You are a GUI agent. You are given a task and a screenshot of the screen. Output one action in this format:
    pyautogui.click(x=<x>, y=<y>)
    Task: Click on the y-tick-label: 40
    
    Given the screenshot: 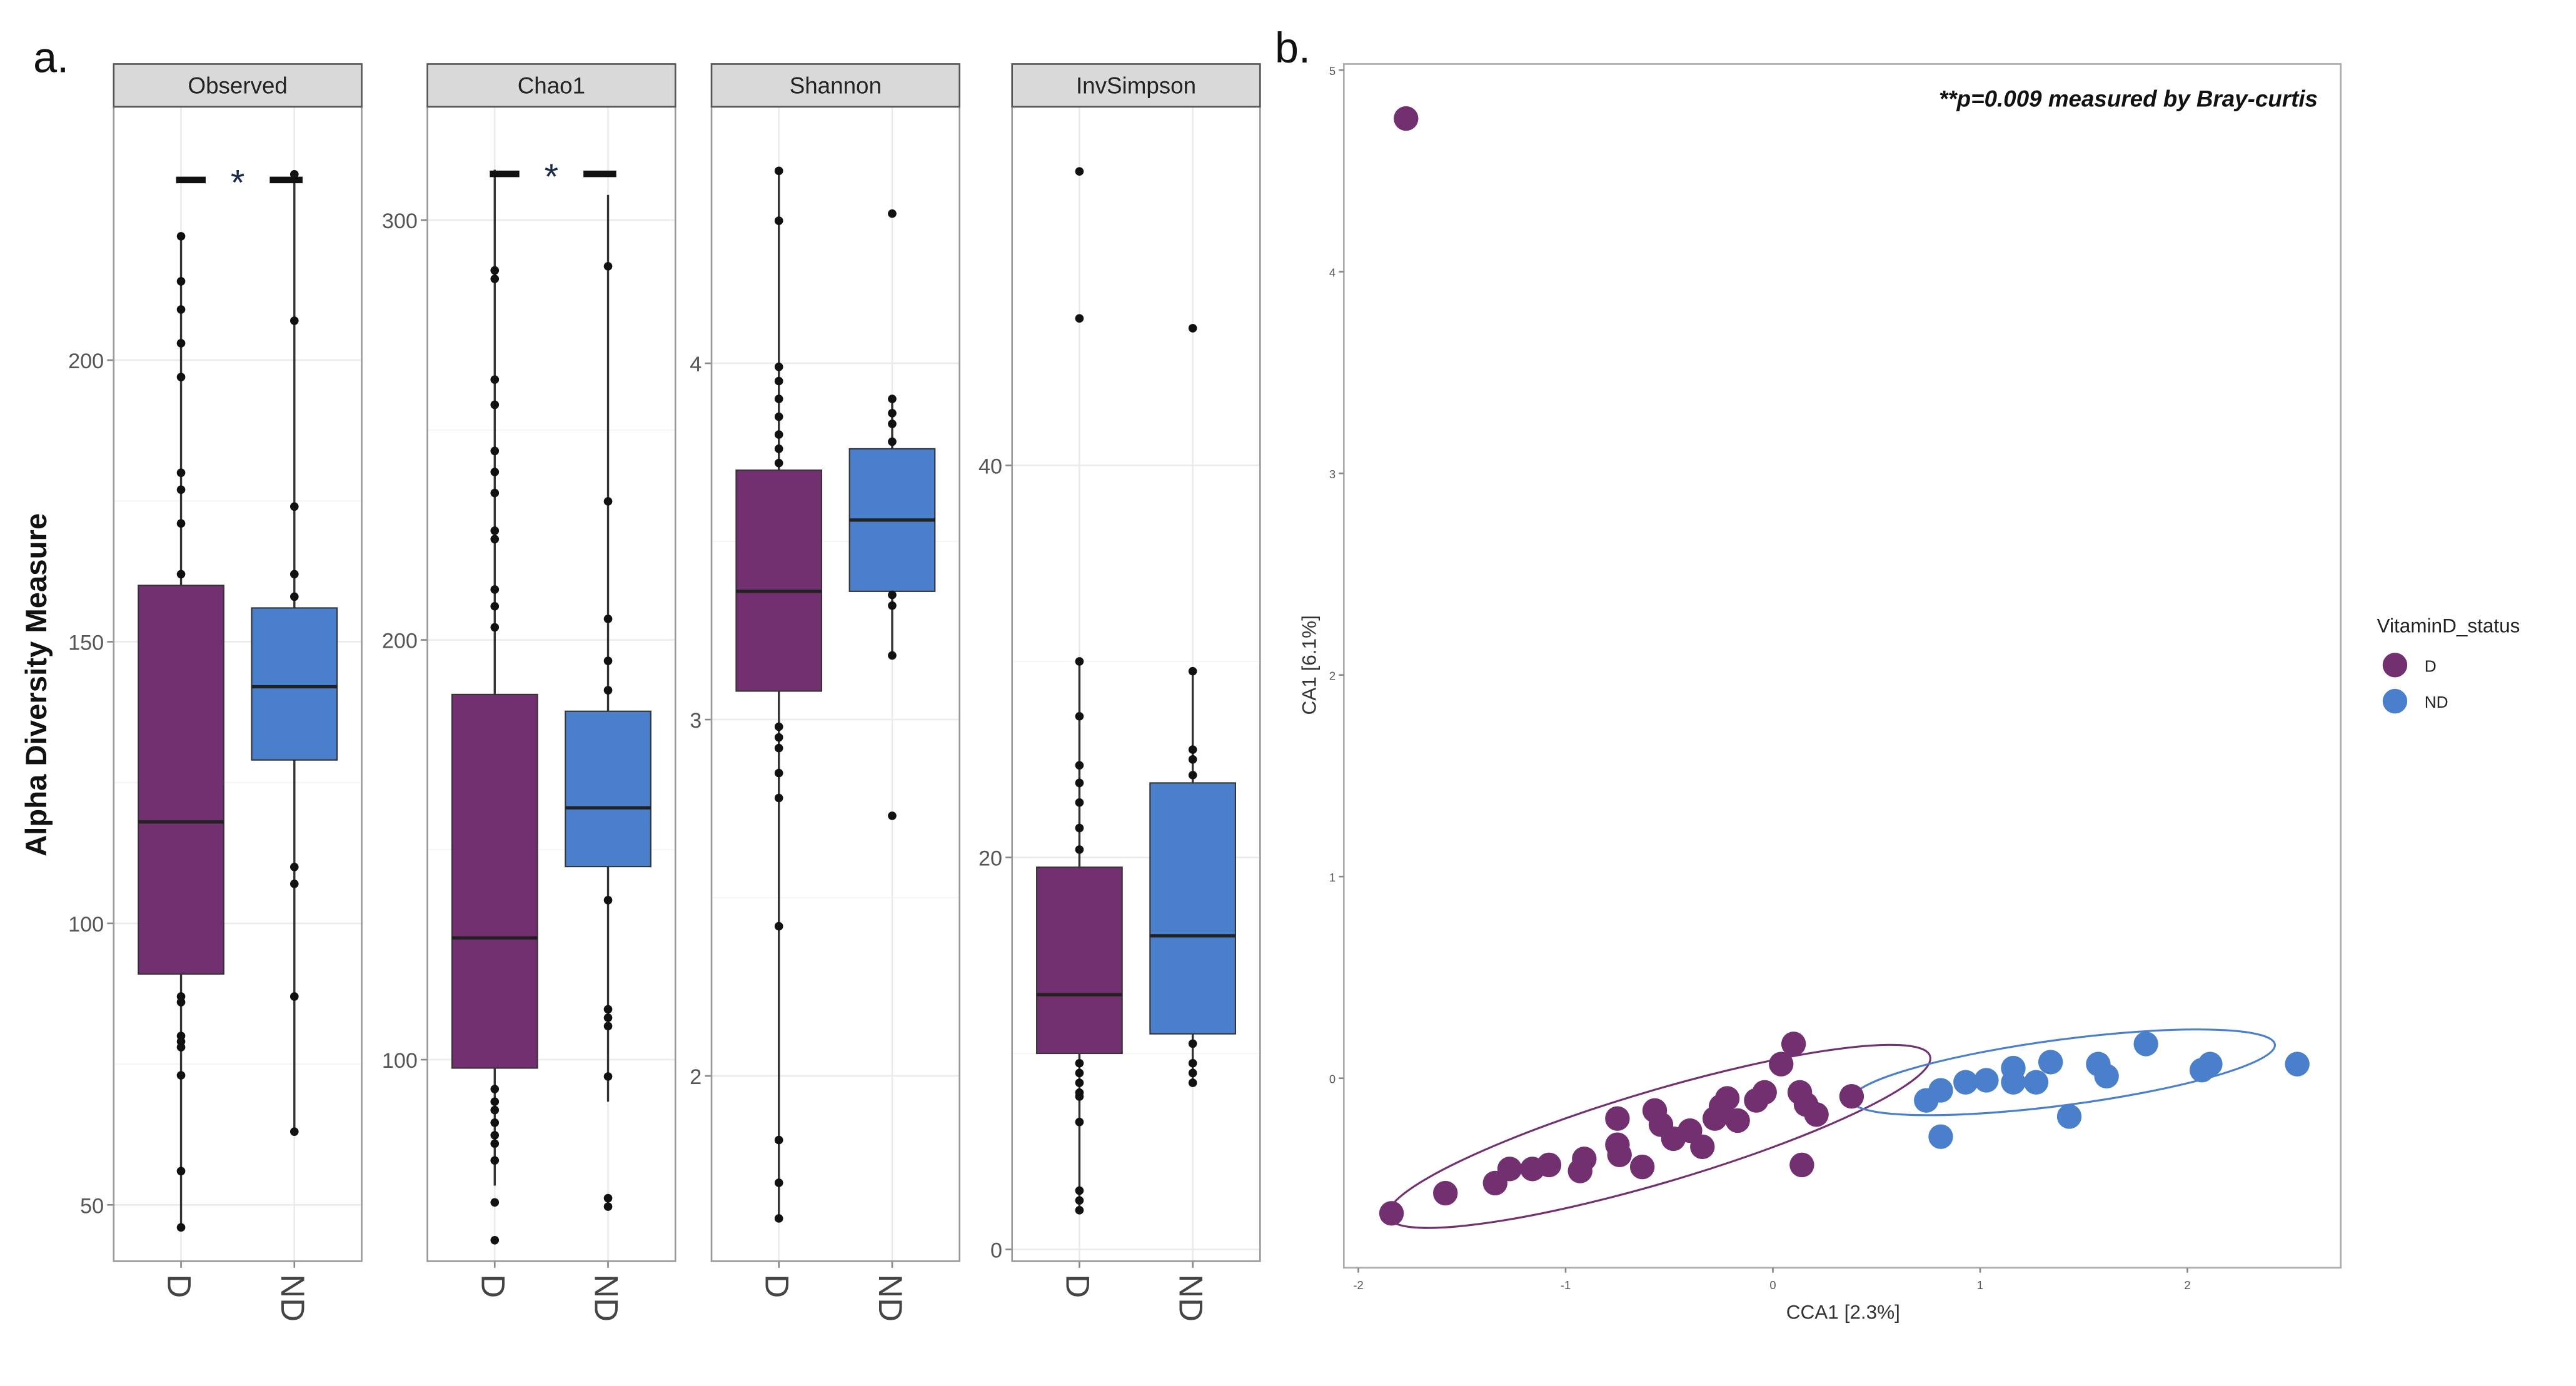 What is the action you would take?
    pyautogui.click(x=990, y=467)
    